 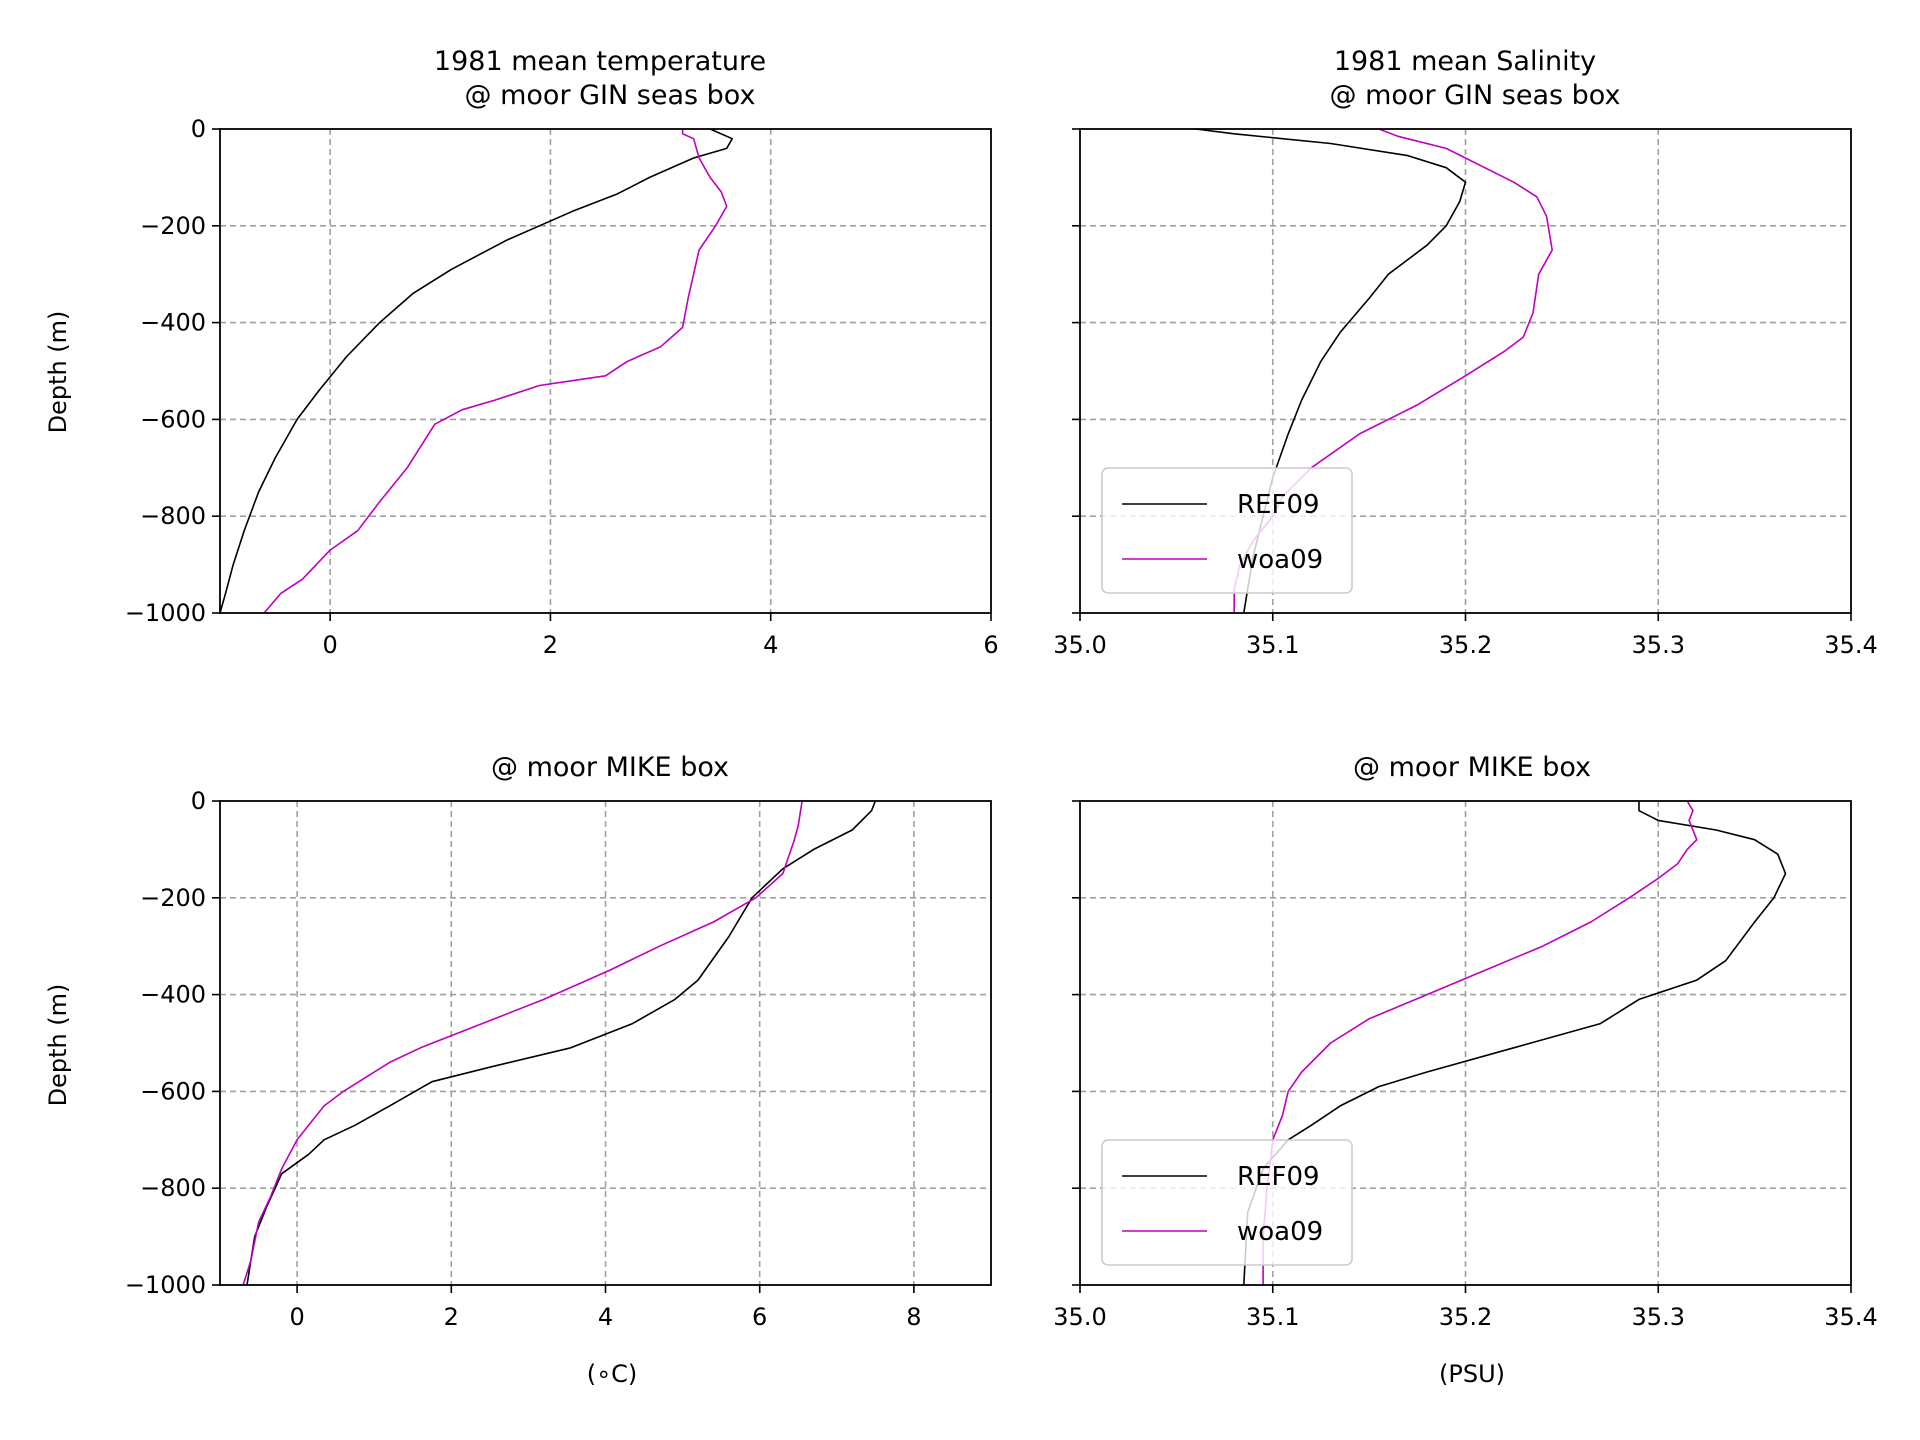 I want to click on panel-title-line1: 1981 mean temperature, so click(x=600, y=61).